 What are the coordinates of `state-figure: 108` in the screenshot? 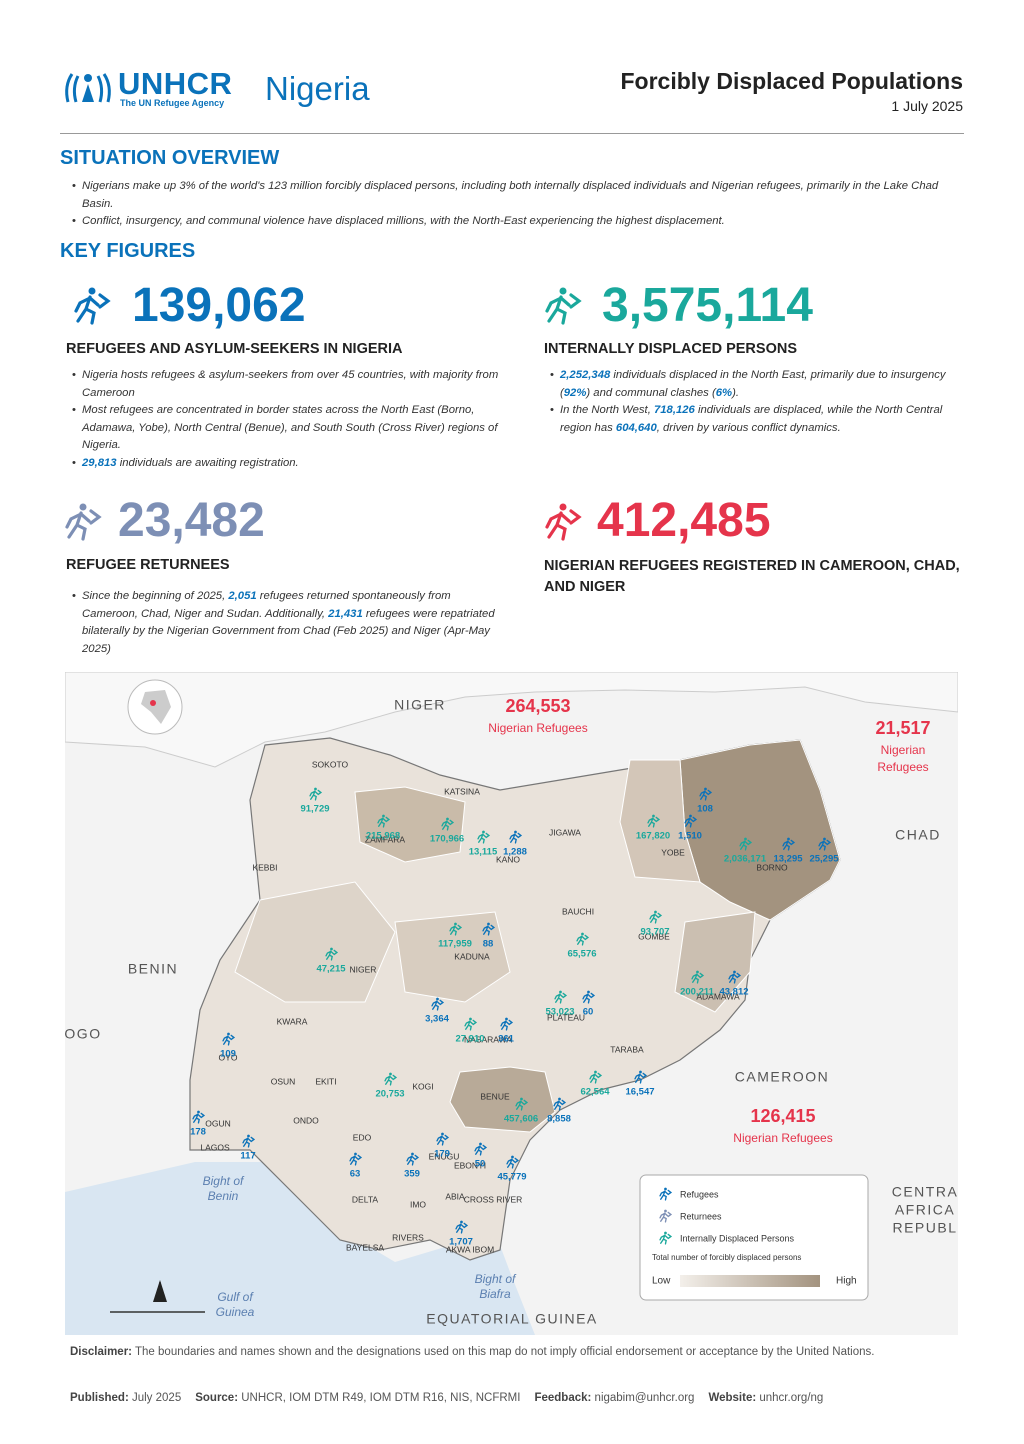 It's located at (705, 809).